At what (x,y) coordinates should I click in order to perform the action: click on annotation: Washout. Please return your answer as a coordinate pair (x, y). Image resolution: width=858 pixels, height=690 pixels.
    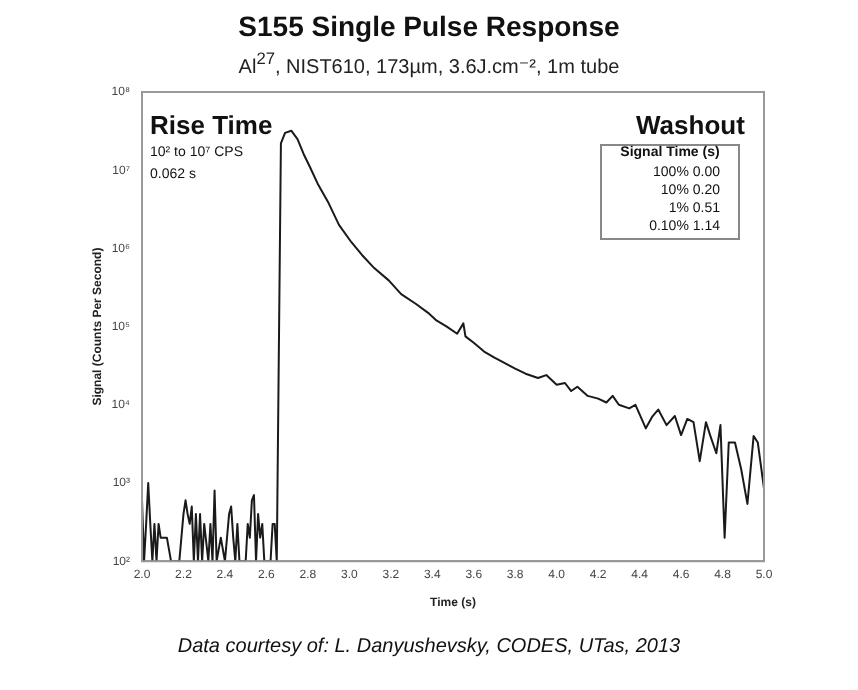
    Looking at the image, I should click on (690, 125).